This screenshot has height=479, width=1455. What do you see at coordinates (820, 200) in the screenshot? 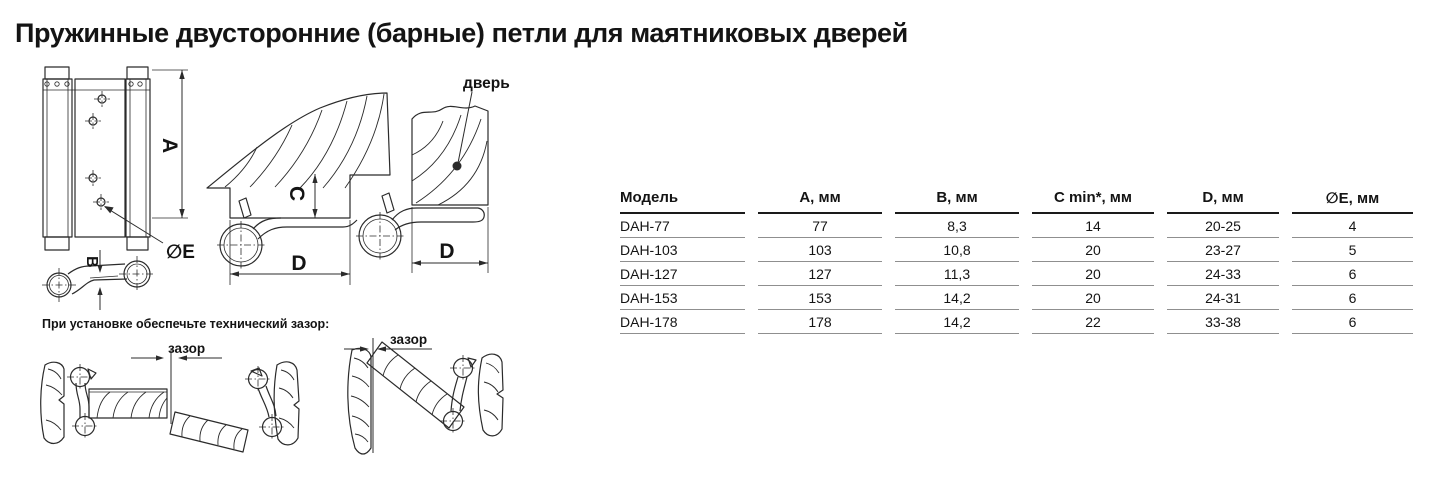
I see `col-header-a: А, мм` at bounding box center [820, 200].